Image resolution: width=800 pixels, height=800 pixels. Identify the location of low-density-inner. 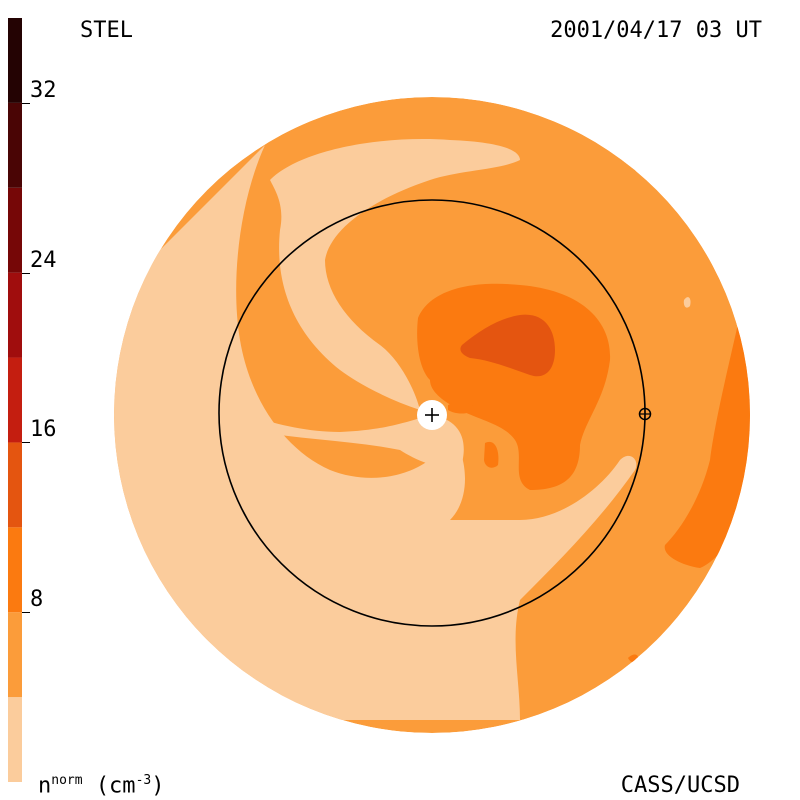
(350, 440).